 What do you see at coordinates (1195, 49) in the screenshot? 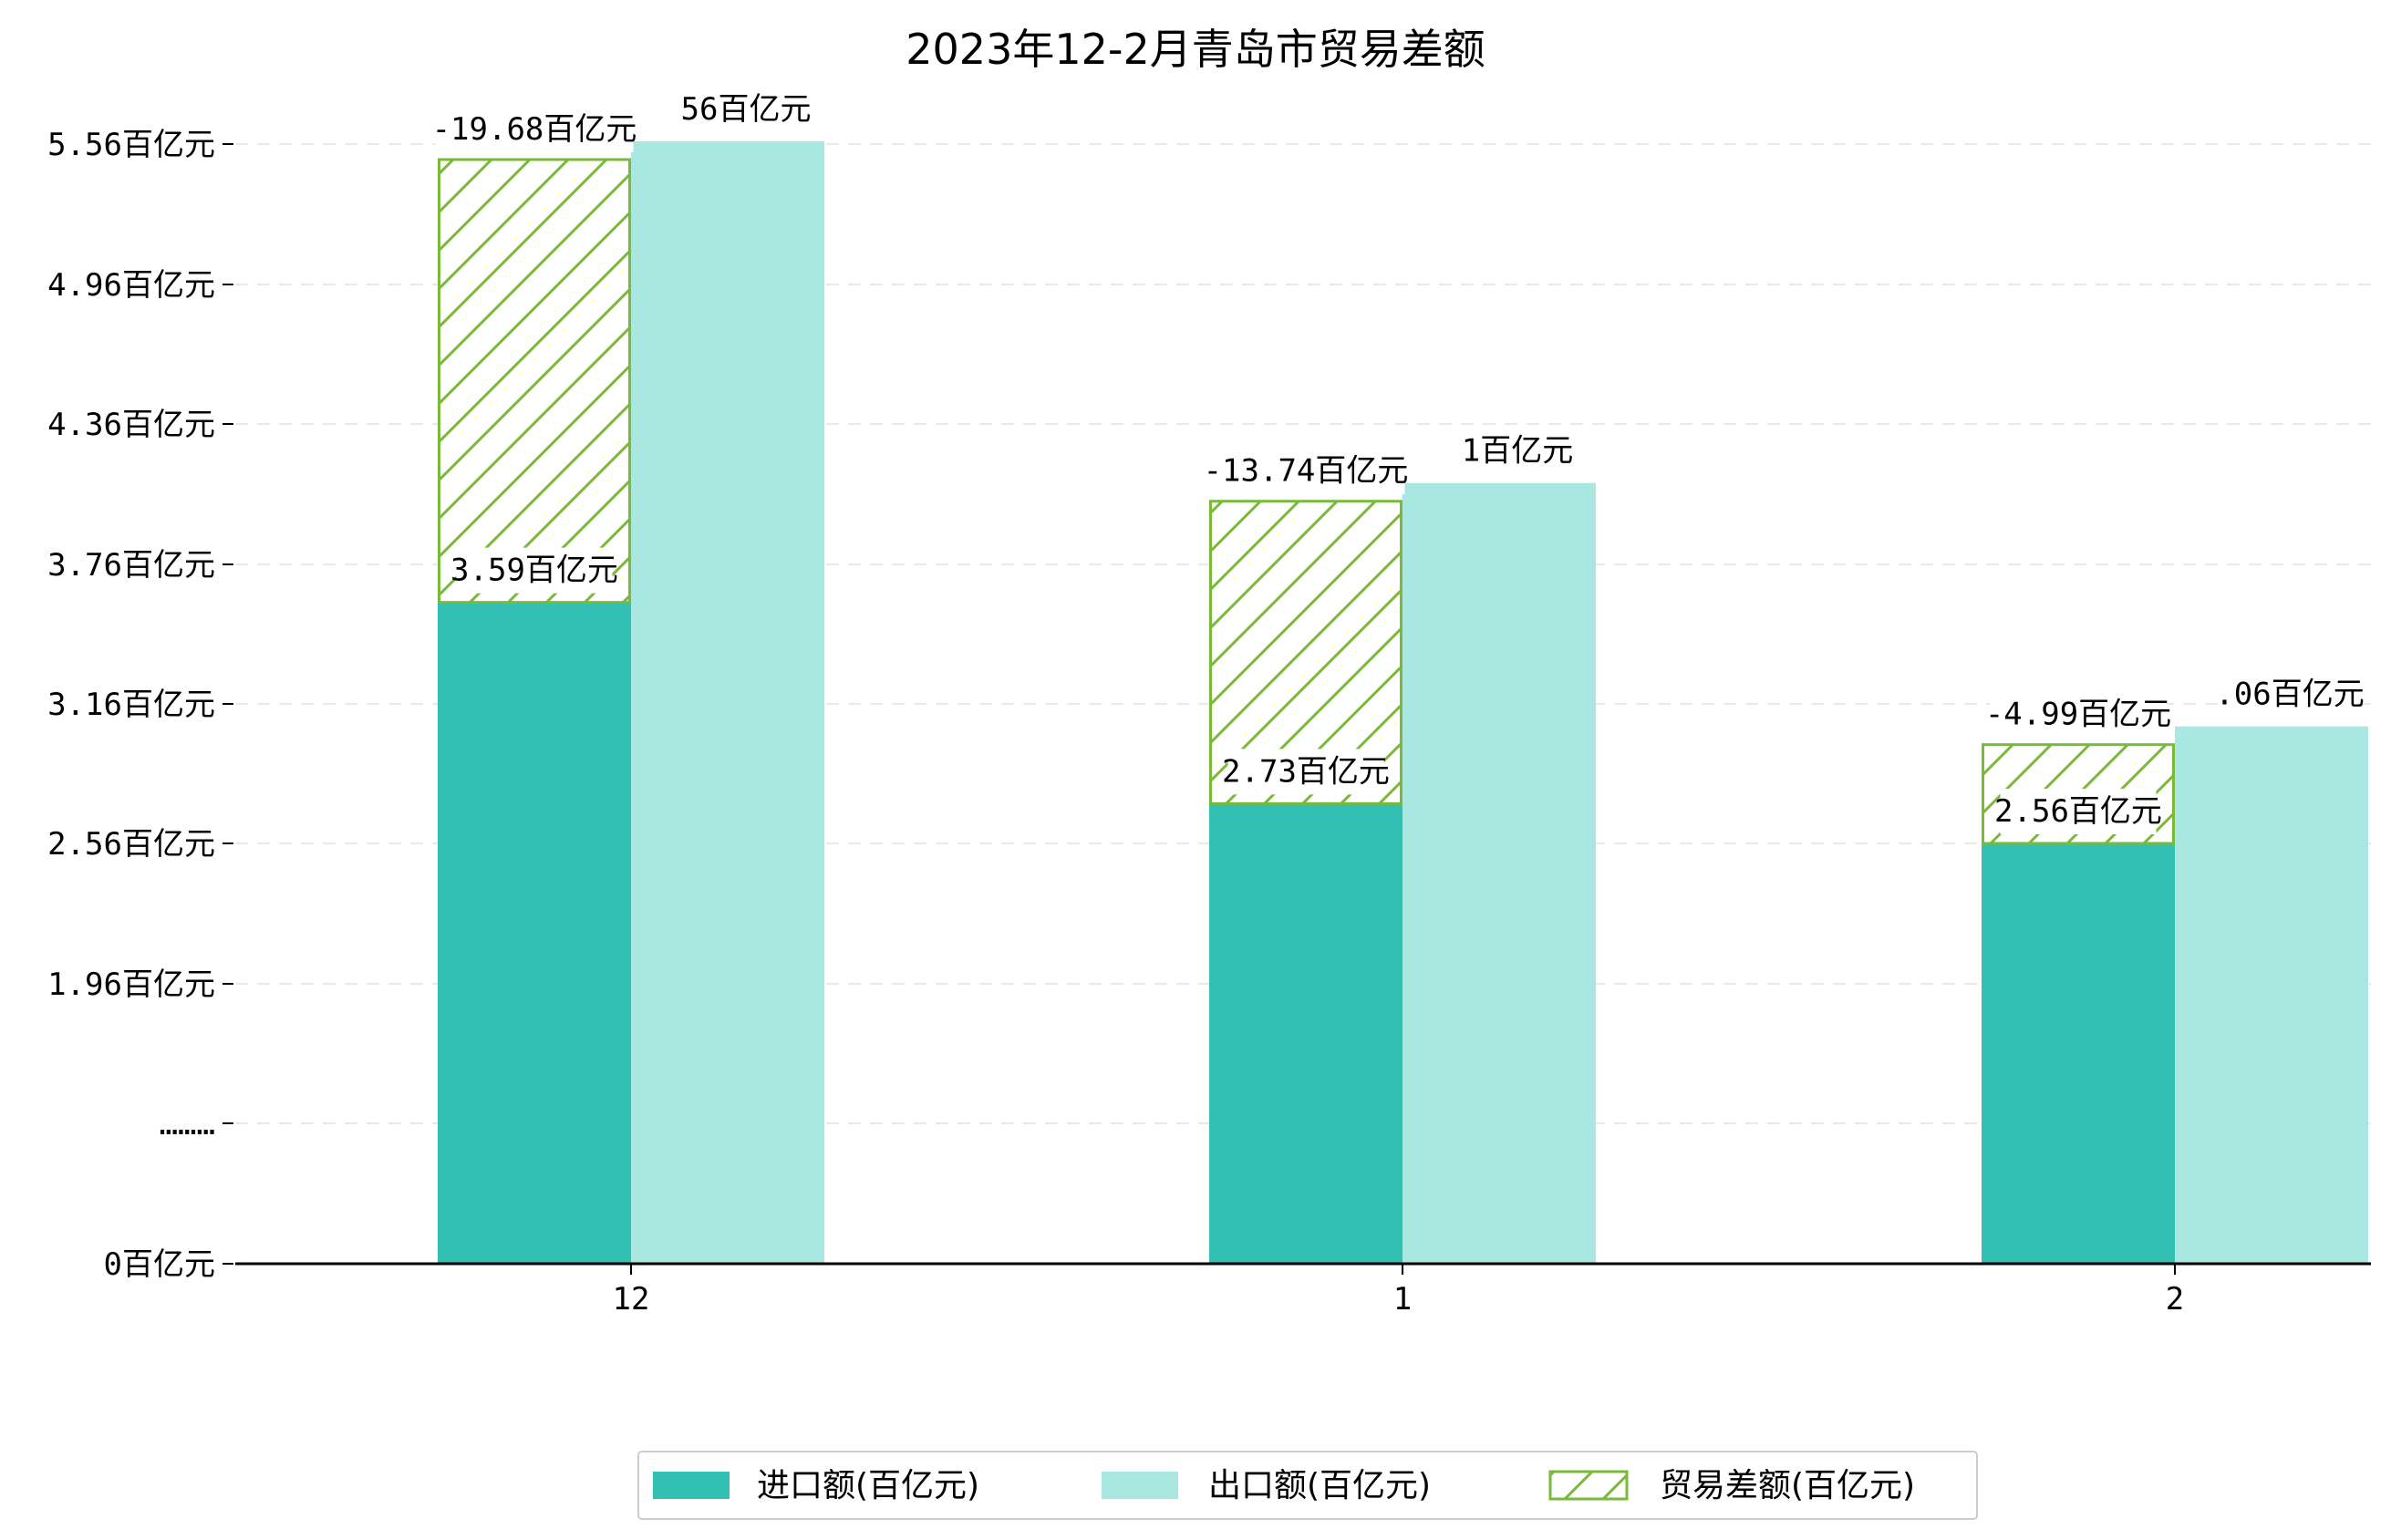
I see `chart-title: 2023年12-2月青岛市贸易差额` at bounding box center [1195, 49].